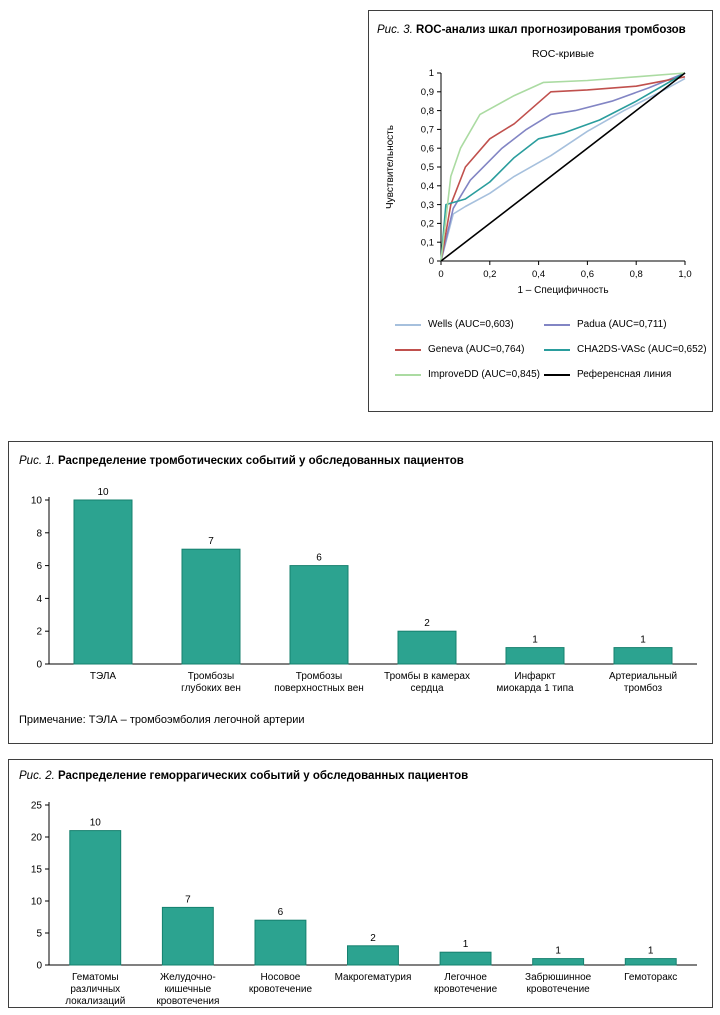 This screenshot has height=1015, width=720. What do you see at coordinates (489, 274) in the screenshot?
I see `x-tick-label: 0,2` at bounding box center [489, 274].